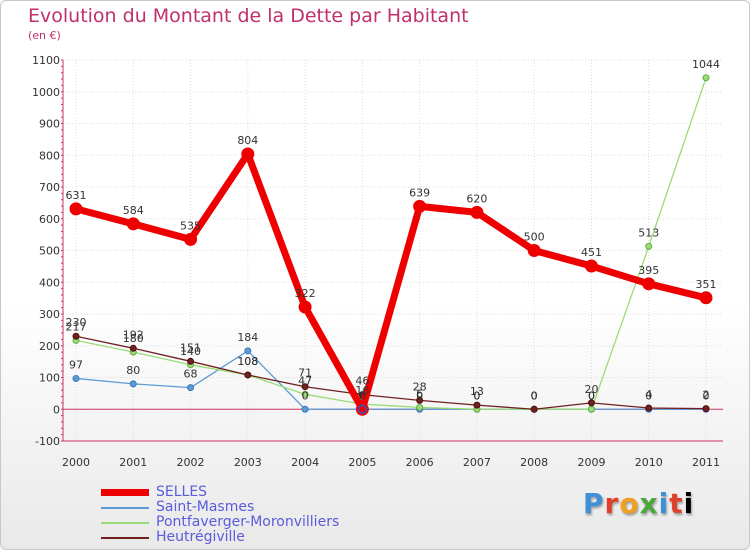  I want to click on x-tick-label: 2005, so click(362, 462).